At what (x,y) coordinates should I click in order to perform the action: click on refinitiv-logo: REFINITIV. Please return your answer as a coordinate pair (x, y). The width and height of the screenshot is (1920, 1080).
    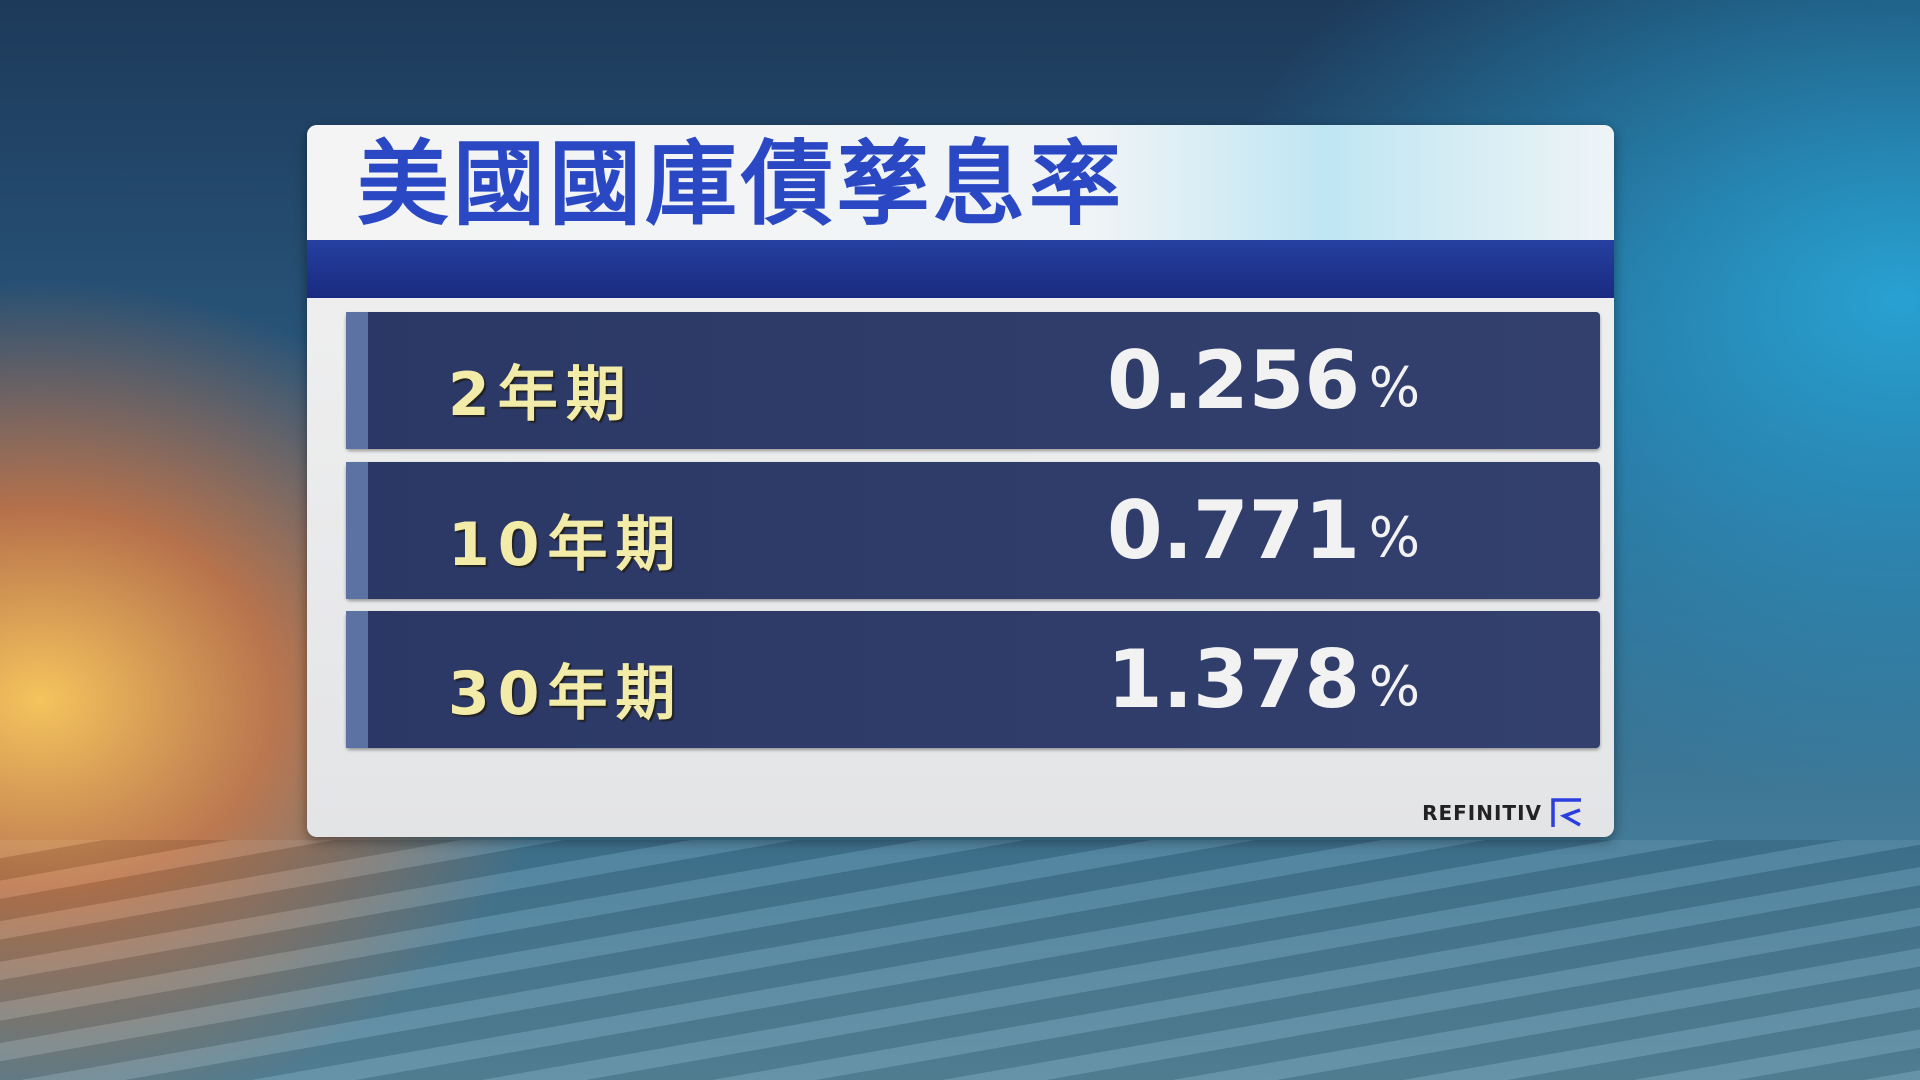
    Looking at the image, I should click on (1503, 813).